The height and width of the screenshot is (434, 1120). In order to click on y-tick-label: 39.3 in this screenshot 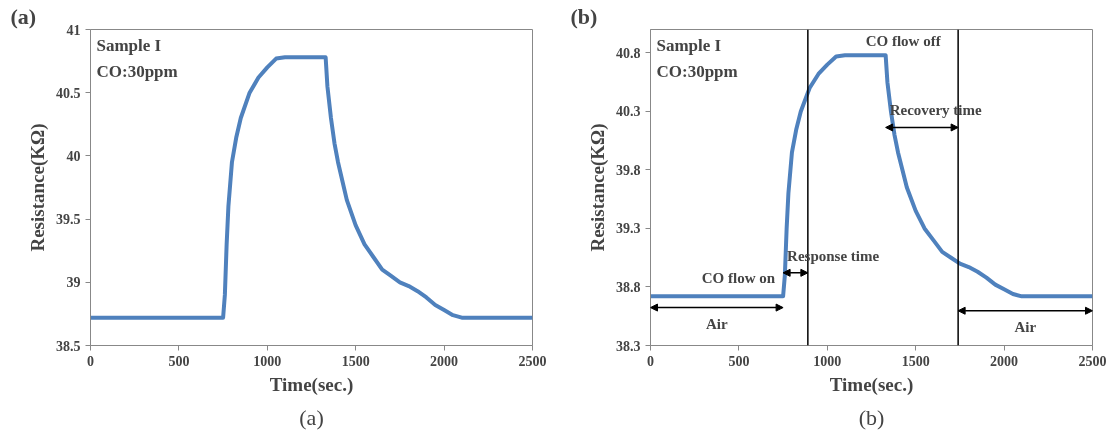, I will do `click(628, 229)`.